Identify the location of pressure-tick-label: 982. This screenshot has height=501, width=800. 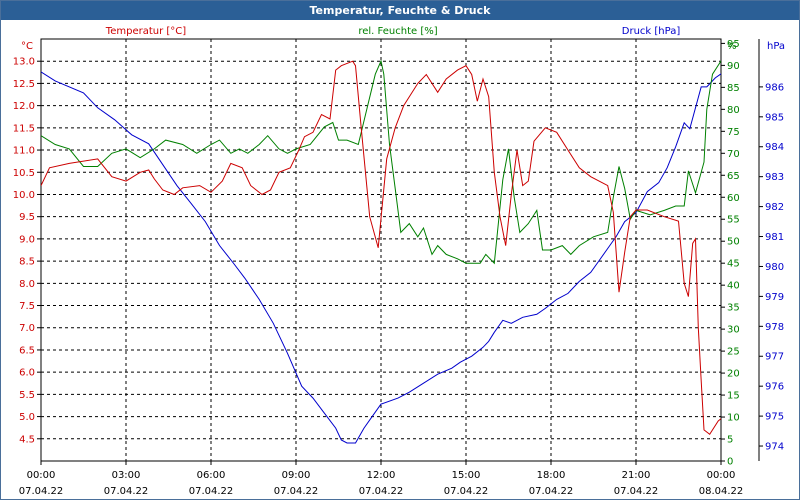
(774, 207).